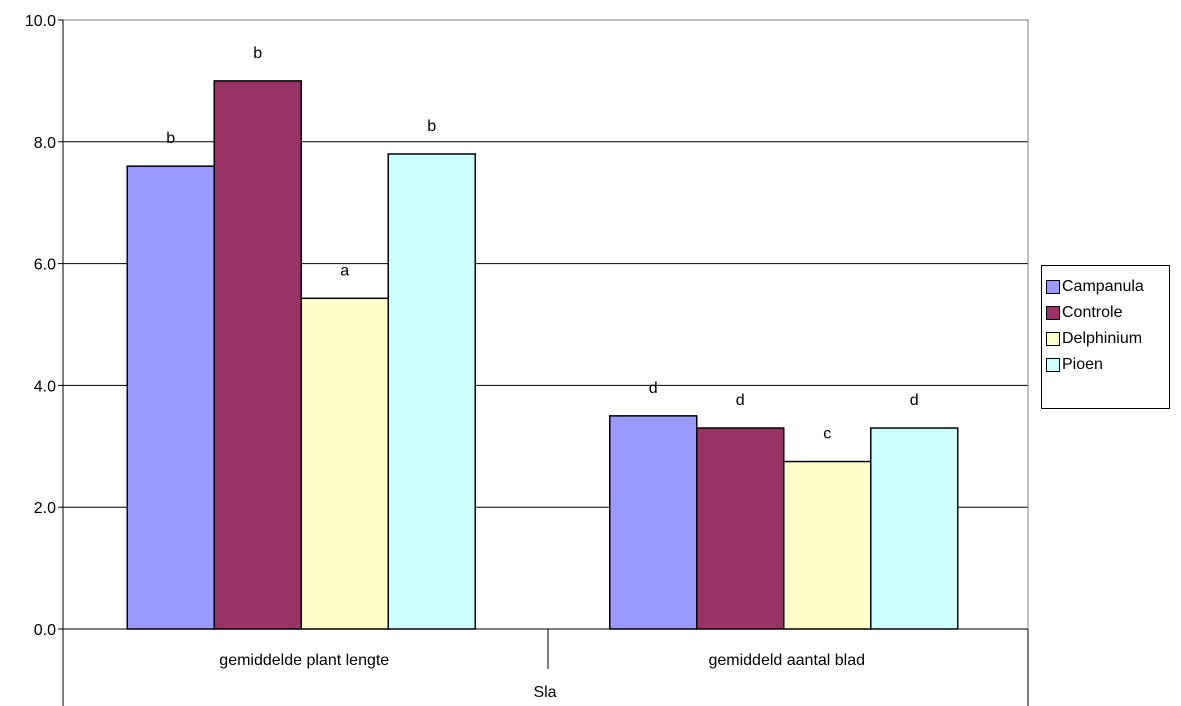 This screenshot has height=706, width=1181. Describe the element at coordinates (45, 630) in the screenshot. I see `y-tick-label-0: 0.0` at that location.